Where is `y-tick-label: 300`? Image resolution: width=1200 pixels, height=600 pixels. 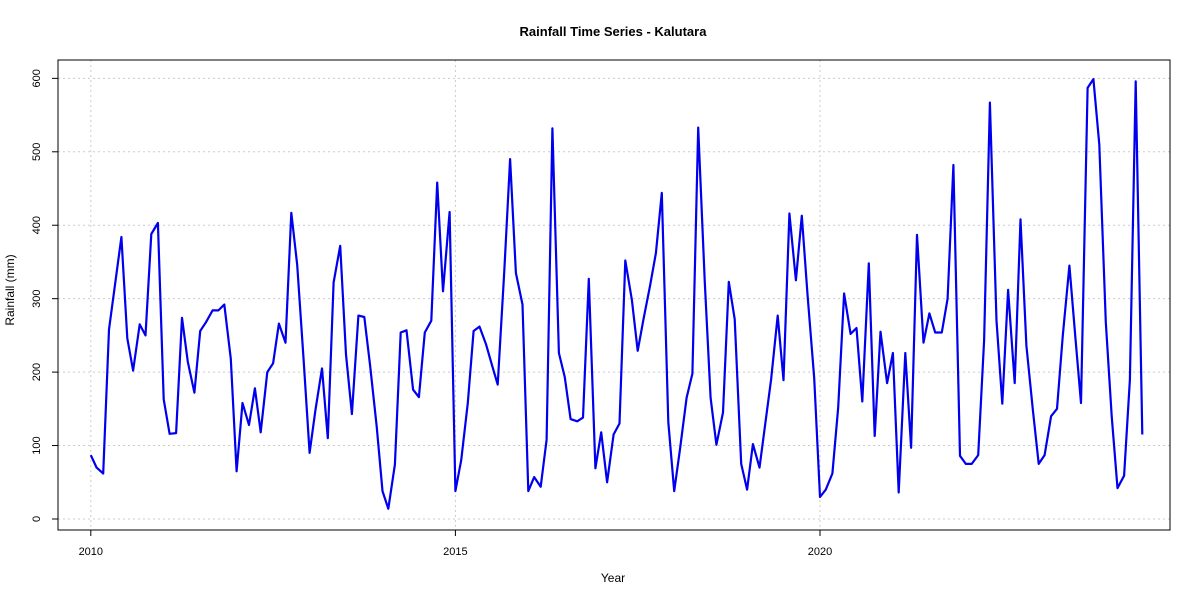
y-tick-label: 300 is located at coordinates (37, 298).